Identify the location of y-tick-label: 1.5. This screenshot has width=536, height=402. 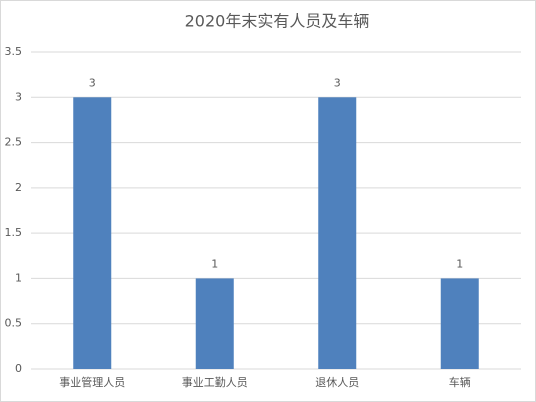
(14, 232).